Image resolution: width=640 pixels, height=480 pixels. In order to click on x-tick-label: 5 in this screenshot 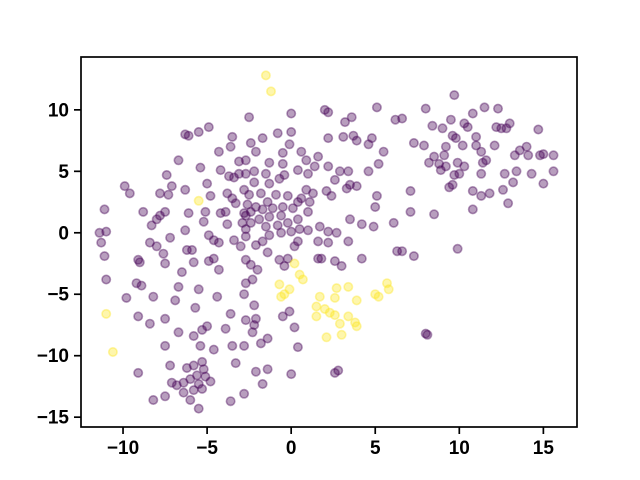, I will do `click(375, 448)`.